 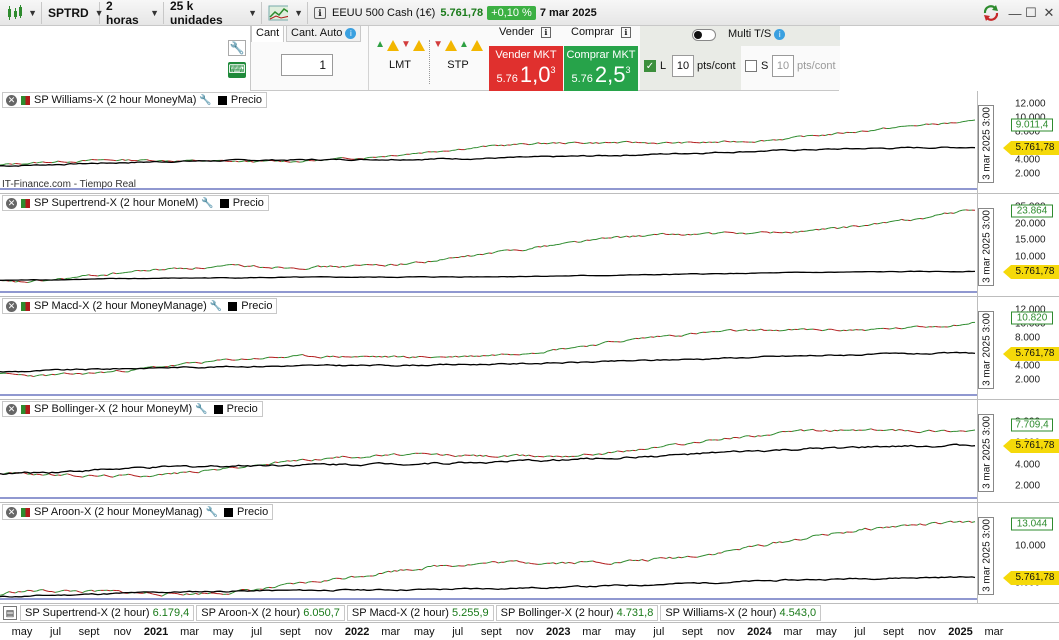 What do you see at coordinates (592, 632) in the screenshot?
I see `x-tick-label: mar` at bounding box center [592, 632].